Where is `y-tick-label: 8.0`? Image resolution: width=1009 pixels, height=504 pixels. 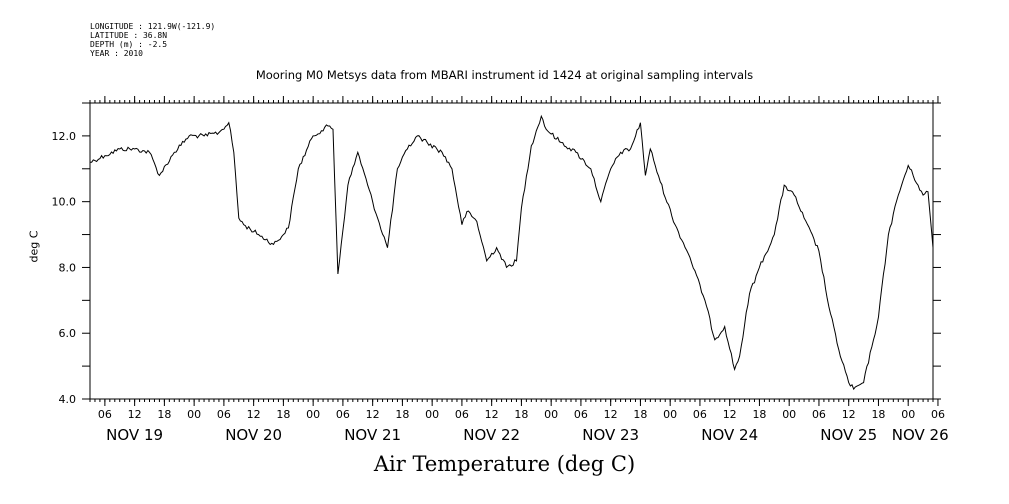
y-tick-label: 8.0 is located at coordinates (68, 267).